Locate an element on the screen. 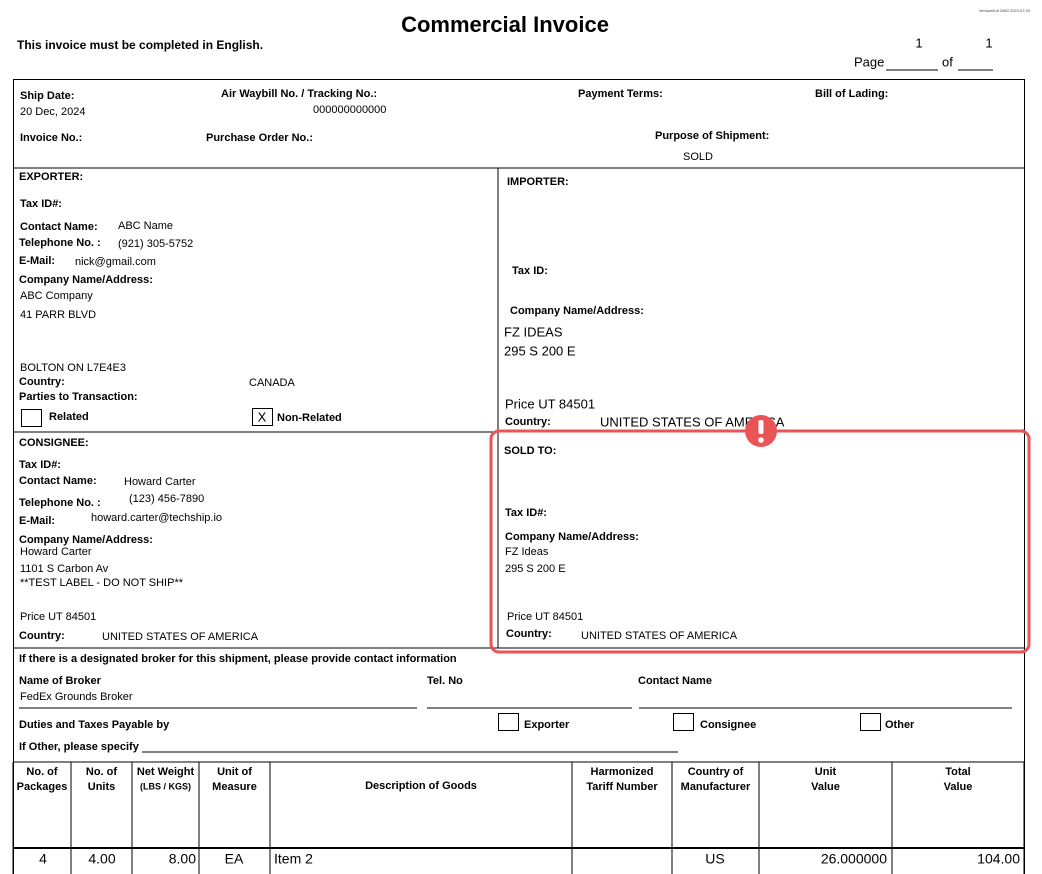  option-exporter: Exporter is located at coordinates (547, 725).